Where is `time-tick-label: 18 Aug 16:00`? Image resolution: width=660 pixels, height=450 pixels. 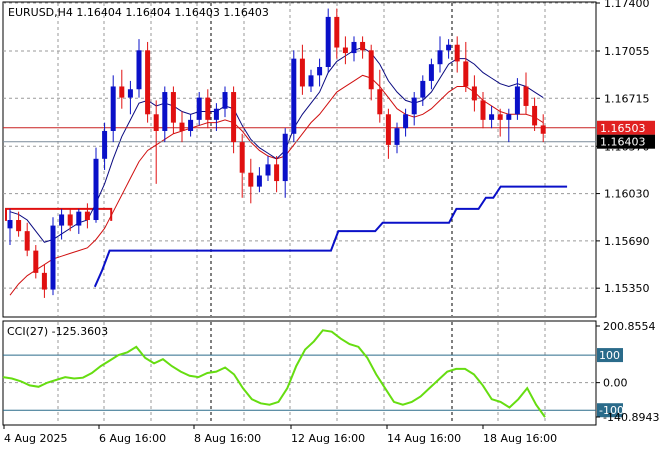 time-tick-label: 18 Aug 16:00 is located at coordinates (520, 438).